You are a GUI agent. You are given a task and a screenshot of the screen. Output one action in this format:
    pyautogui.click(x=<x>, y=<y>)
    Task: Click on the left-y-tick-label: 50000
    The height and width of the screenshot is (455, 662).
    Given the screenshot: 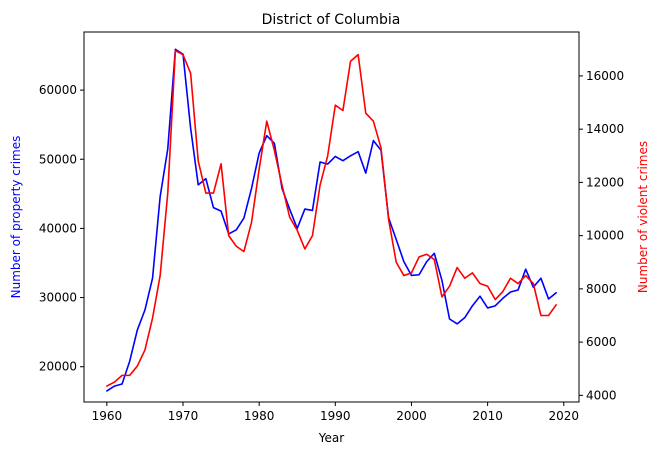 What is the action you would take?
    pyautogui.click(x=58, y=159)
    